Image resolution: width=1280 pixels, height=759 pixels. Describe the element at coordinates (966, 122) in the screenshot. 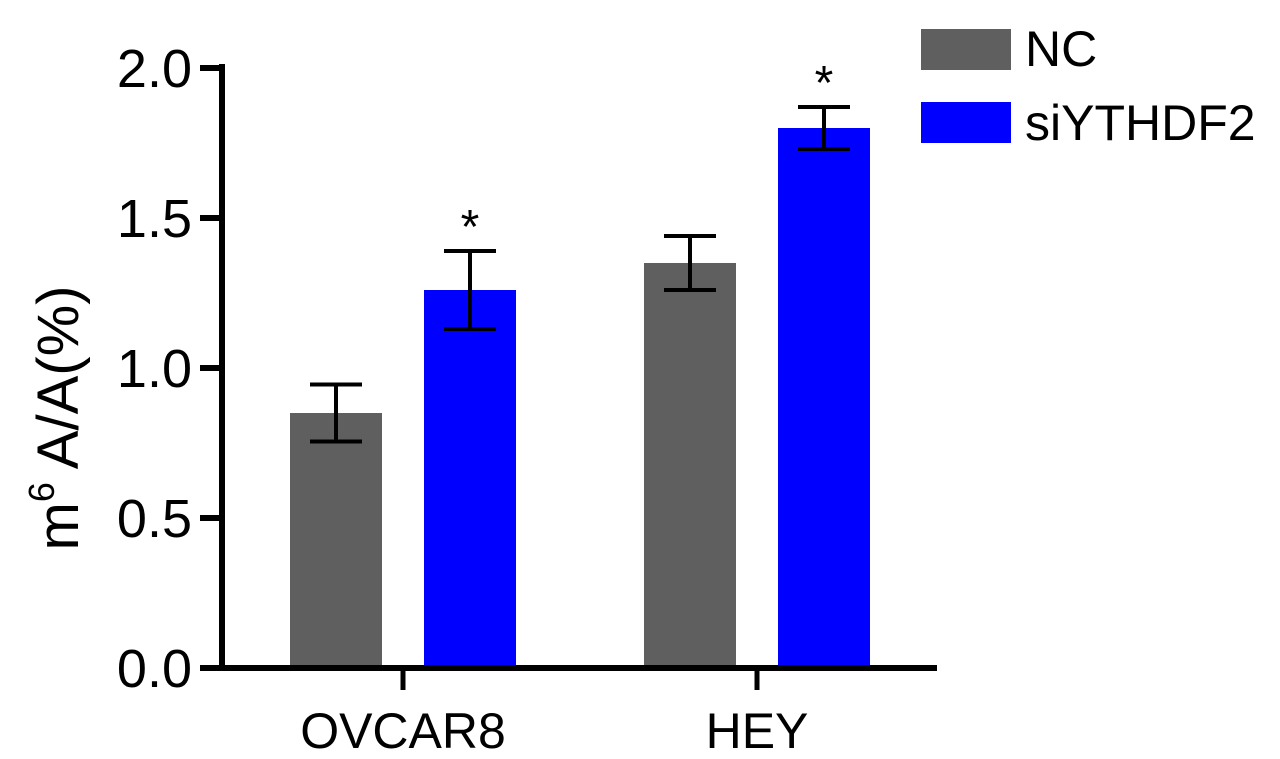

I see `legend-swatch-siythdf2` at that location.